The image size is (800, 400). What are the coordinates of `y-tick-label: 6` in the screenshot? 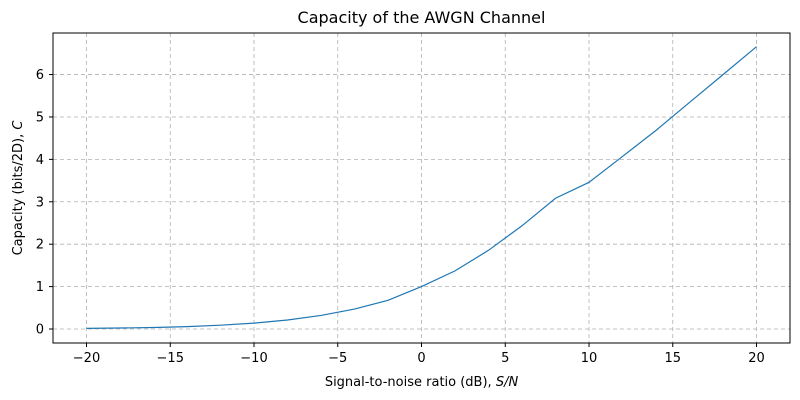 It's located at (40, 75).